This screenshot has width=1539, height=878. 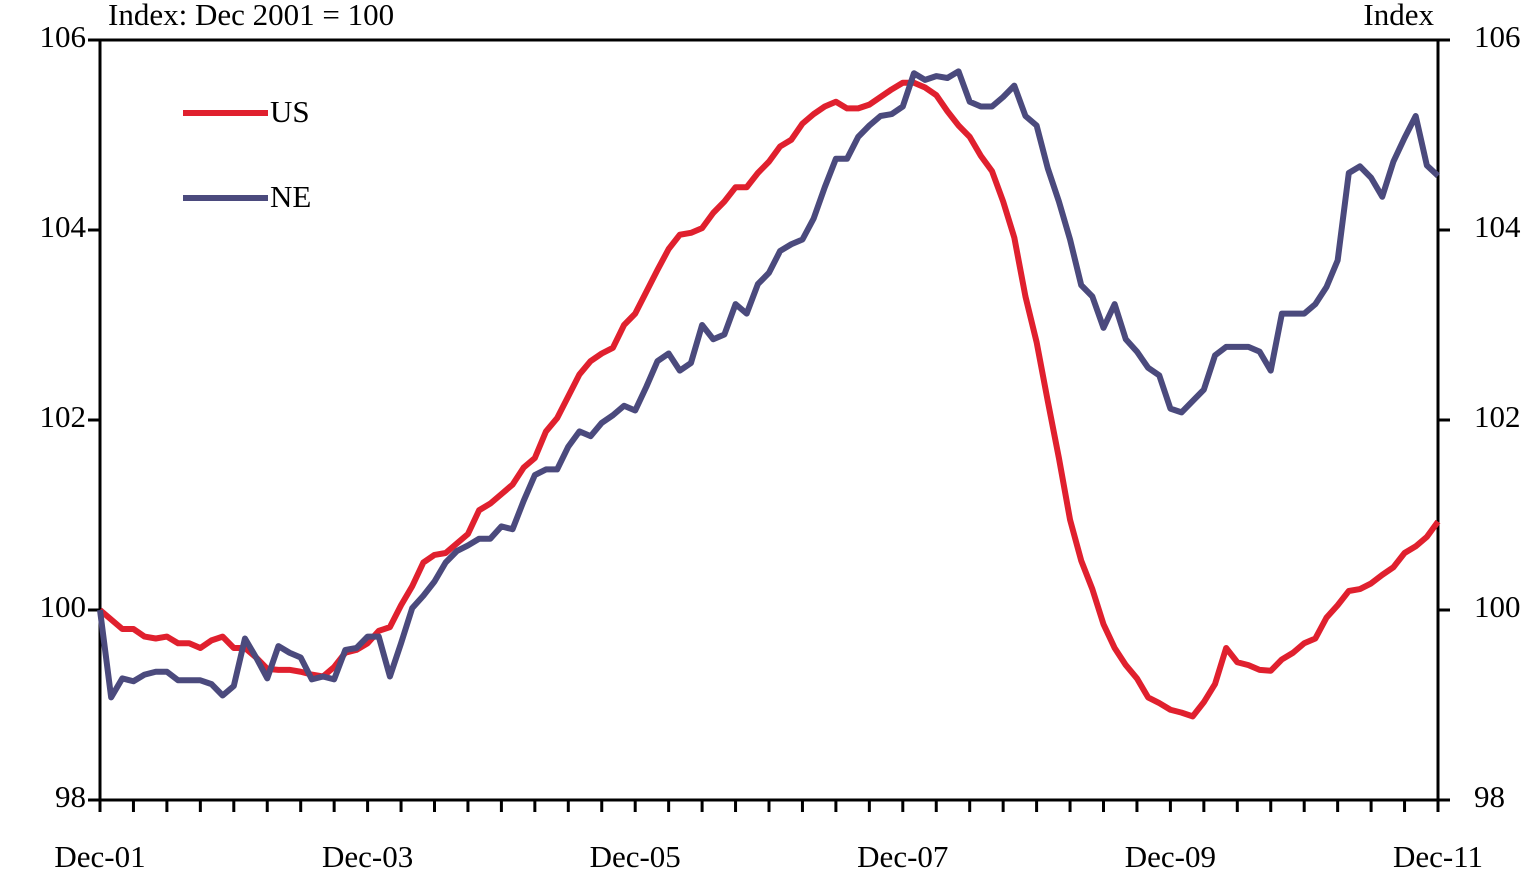 What do you see at coordinates (70, 796) in the screenshot?
I see `y-tick-label: 98` at bounding box center [70, 796].